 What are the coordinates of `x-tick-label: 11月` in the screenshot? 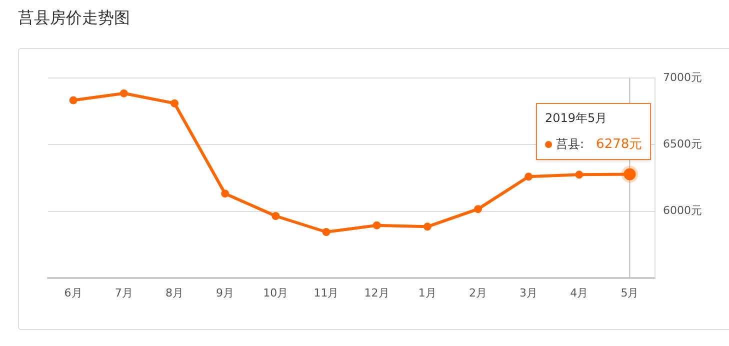 It's located at (326, 293).